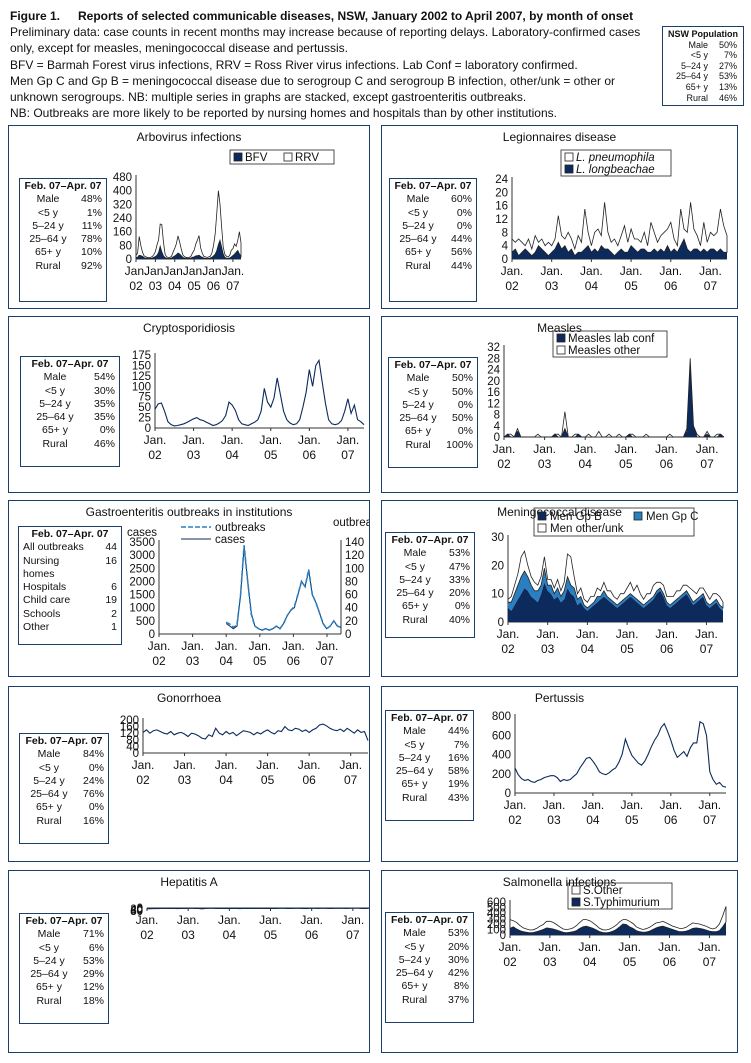  What do you see at coordinates (461, 265) in the screenshot?
I see `stats-value: 44%` at bounding box center [461, 265].